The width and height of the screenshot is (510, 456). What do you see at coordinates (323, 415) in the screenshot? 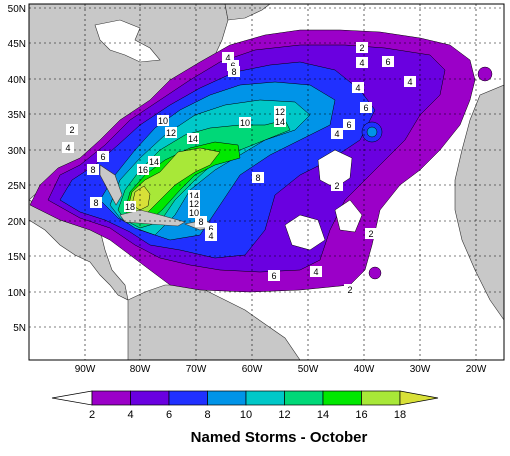
I see `legend-tick-label: 14` at bounding box center [323, 415].